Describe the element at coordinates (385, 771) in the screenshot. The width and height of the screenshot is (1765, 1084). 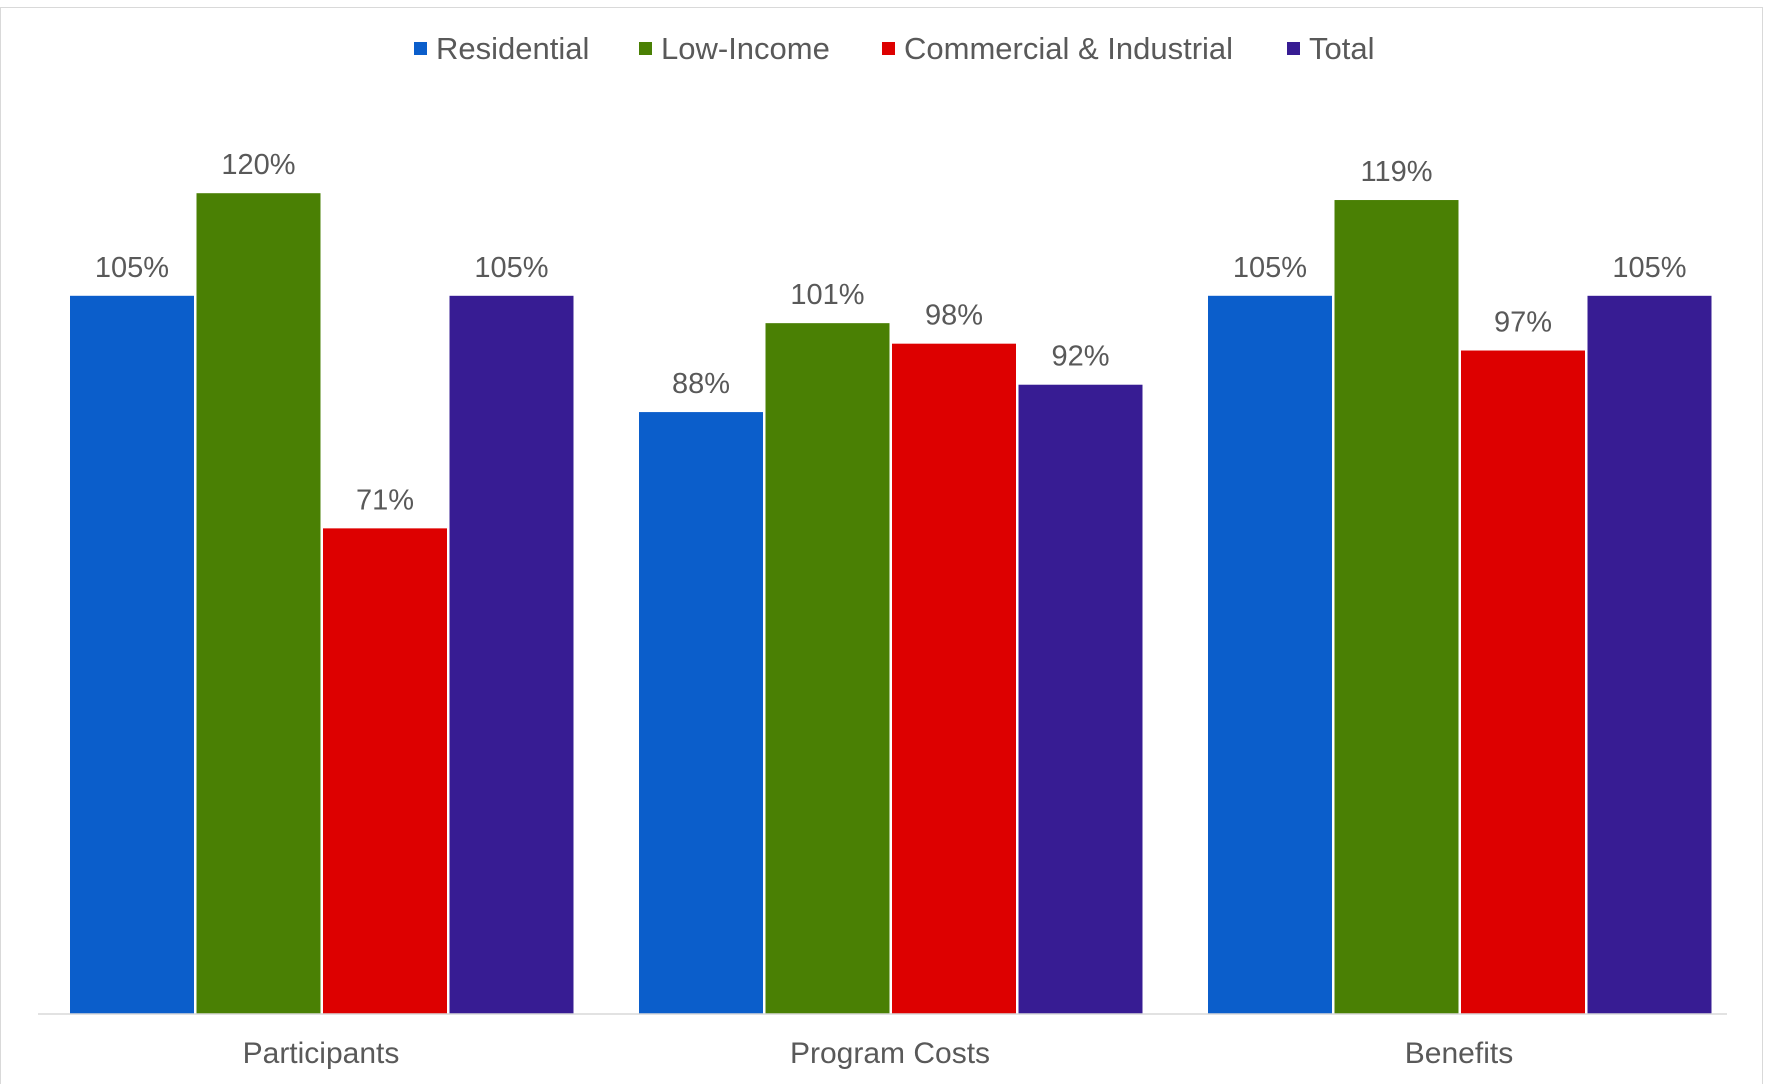
I see `bar-participants-commercial-and-industrial` at that location.